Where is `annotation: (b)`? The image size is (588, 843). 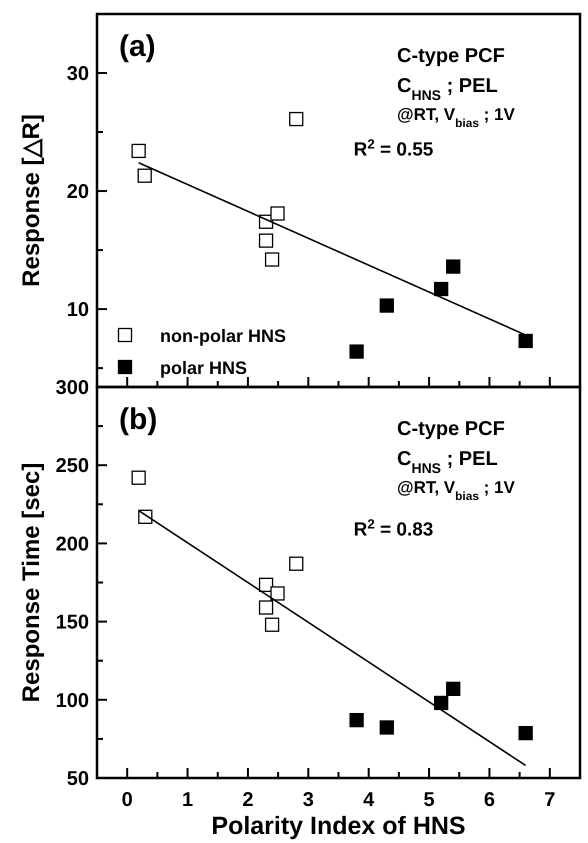 annotation: (b) is located at coordinates (138, 419).